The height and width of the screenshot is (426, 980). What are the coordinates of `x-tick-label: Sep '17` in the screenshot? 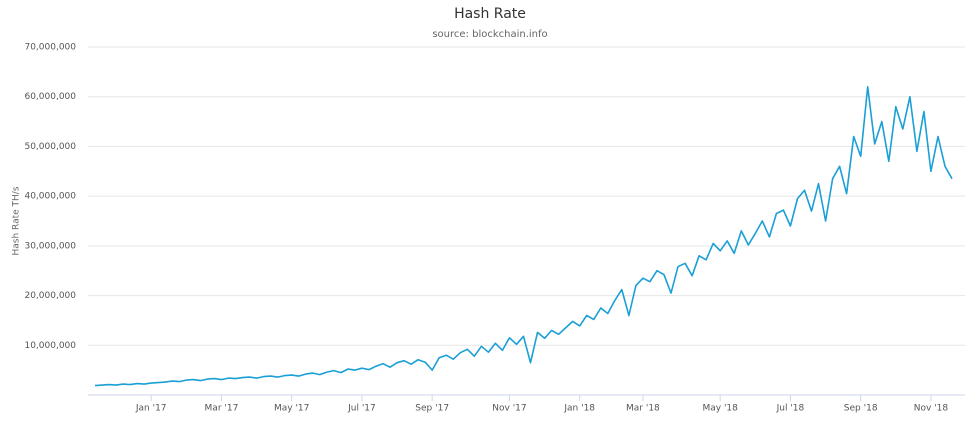 It's located at (432, 409).